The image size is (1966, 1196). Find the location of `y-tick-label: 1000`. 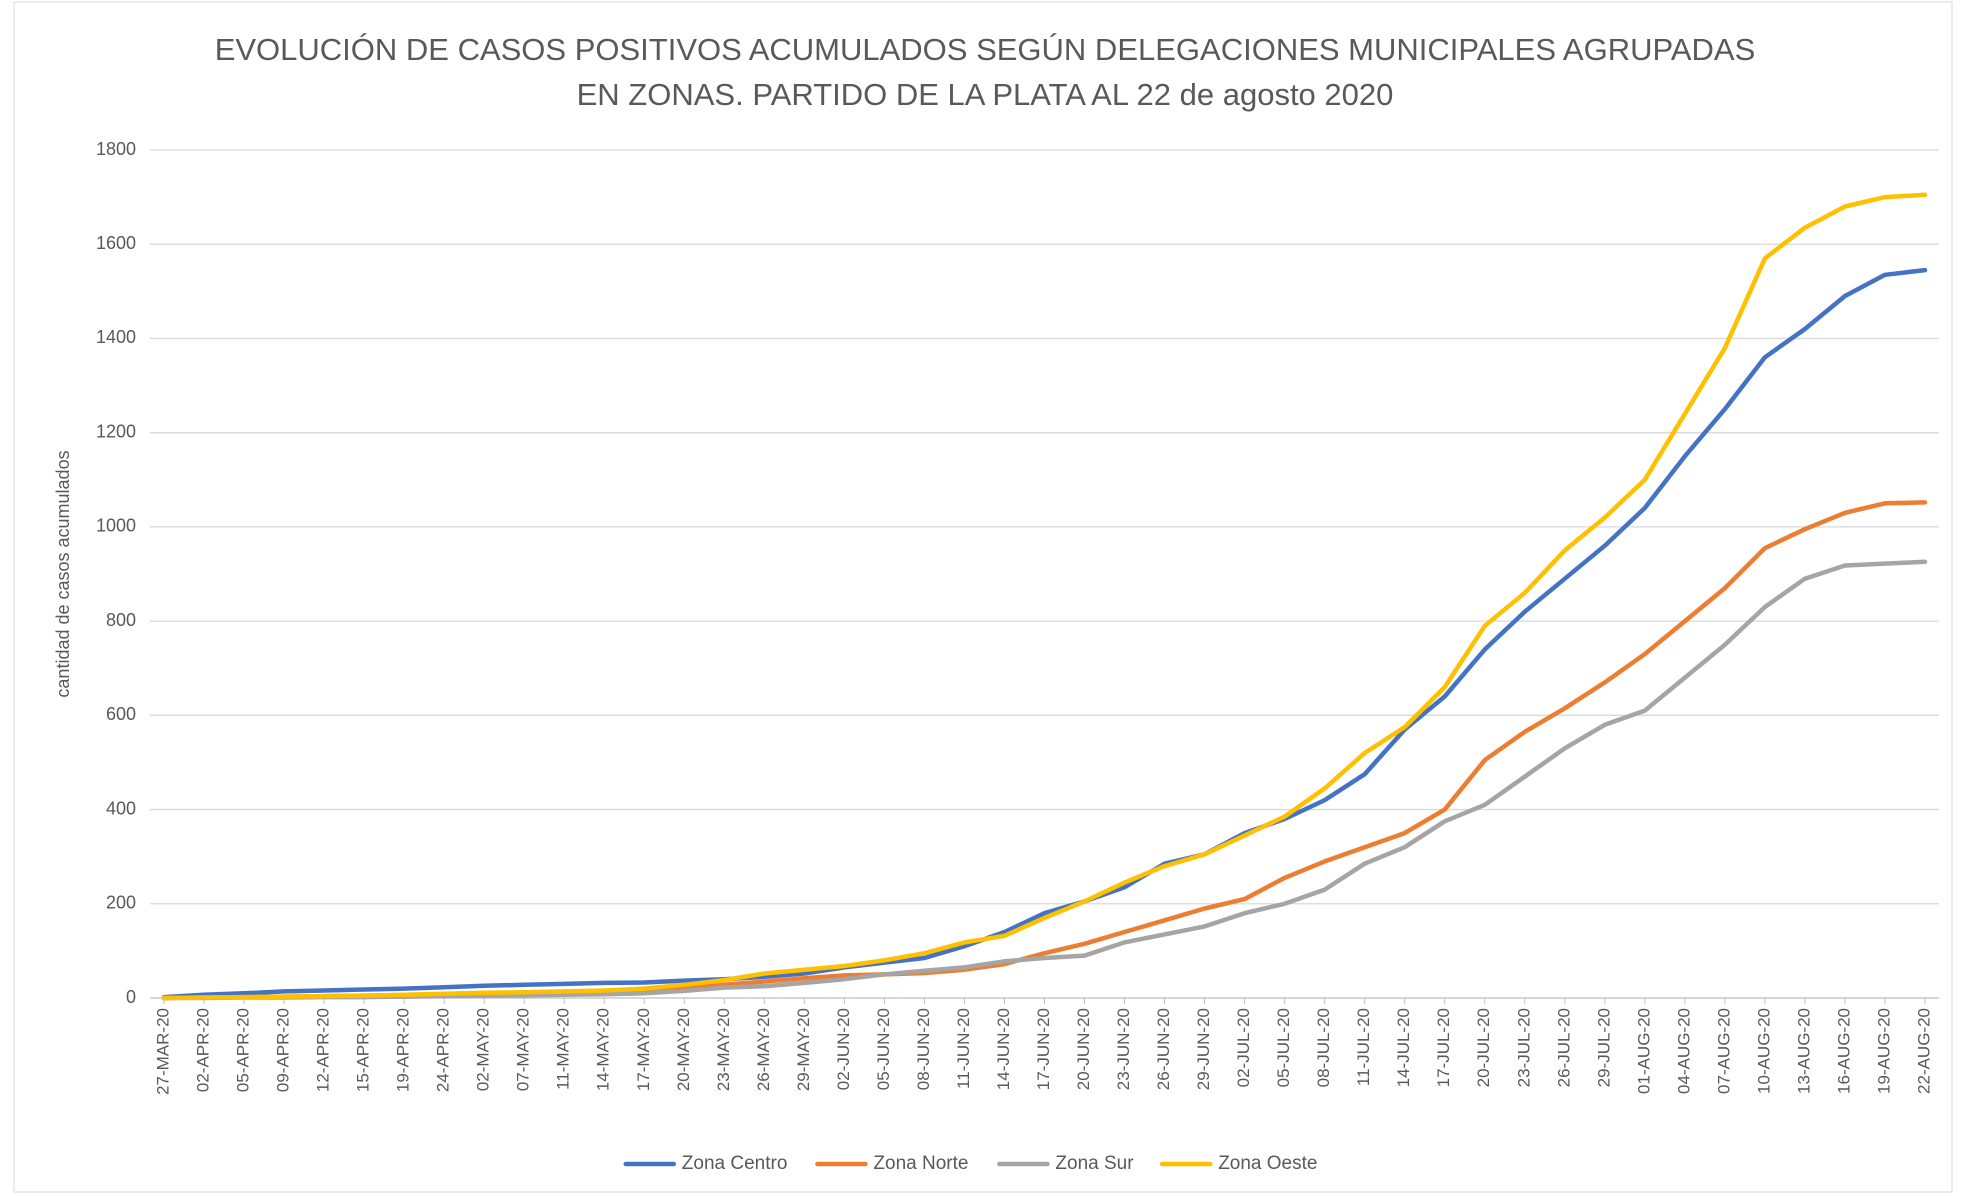

y-tick-label: 1000 is located at coordinates (116, 526).